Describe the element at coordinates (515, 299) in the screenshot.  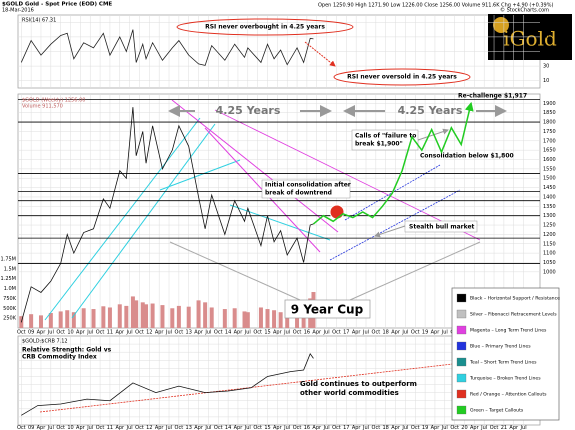
I see `legend-text: Black – Horizontal Support / Resistance` at that location.